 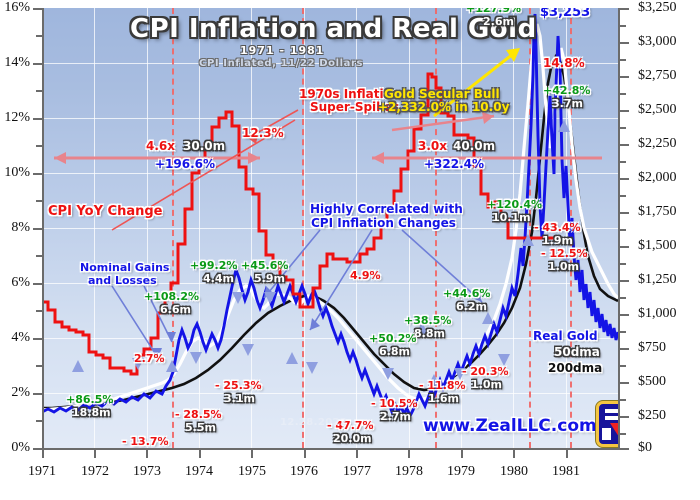 I want to click on annotation-gold-dn-43: - 43.4%, so click(x=557, y=227).